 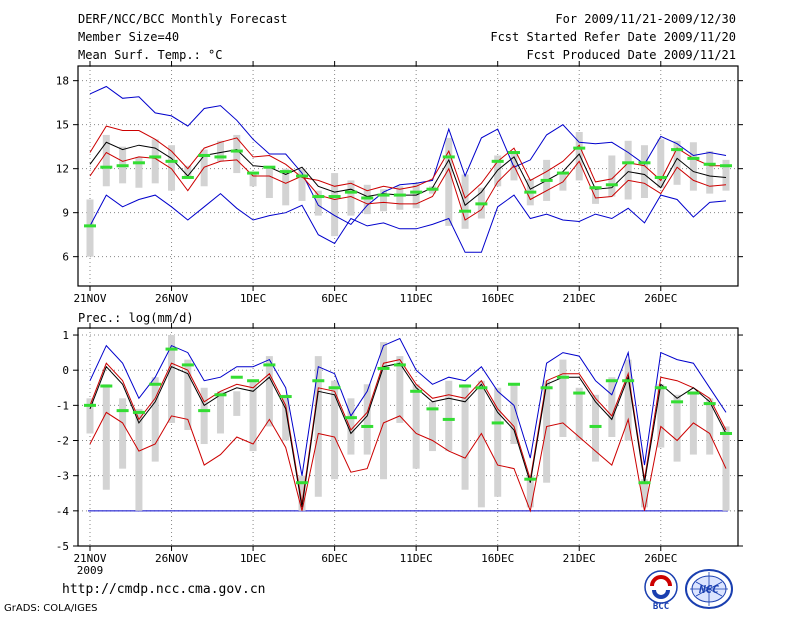 I want to click on temp-xtick-label: 11DEC, so click(x=416, y=298).